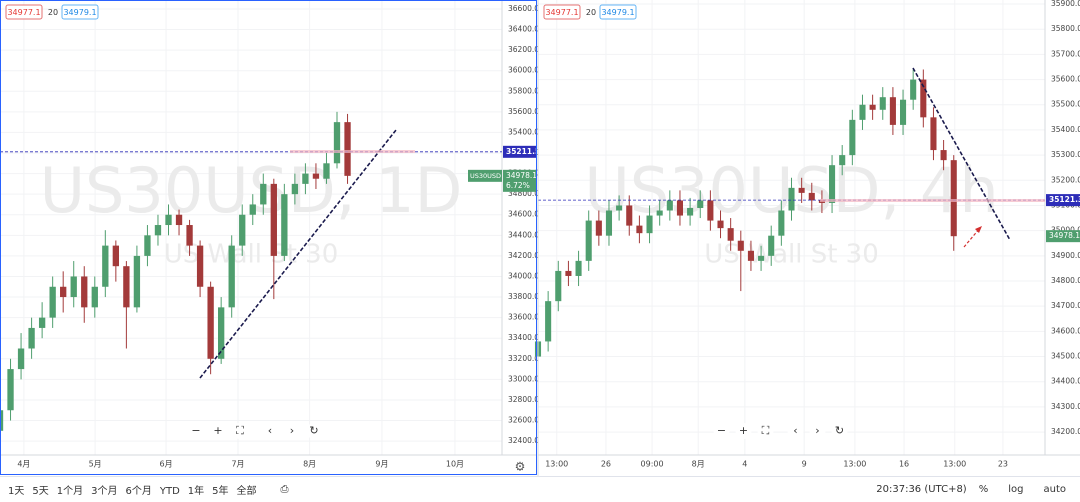  What do you see at coordinates (523, 29) in the screenshot?
I see `y-tick-label: 36400.0` at bounding box center [523, 29].